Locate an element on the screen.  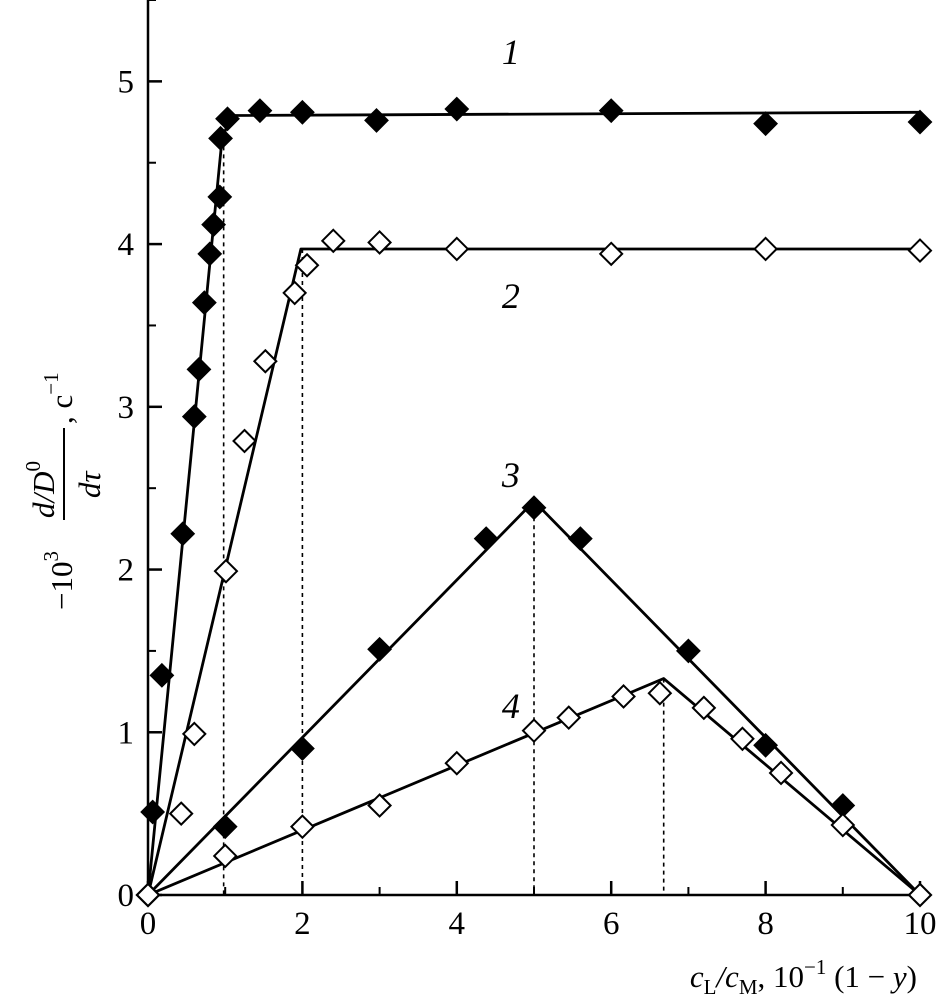
y-title-numerator-part: d/D is located at coordinates (43, 495).